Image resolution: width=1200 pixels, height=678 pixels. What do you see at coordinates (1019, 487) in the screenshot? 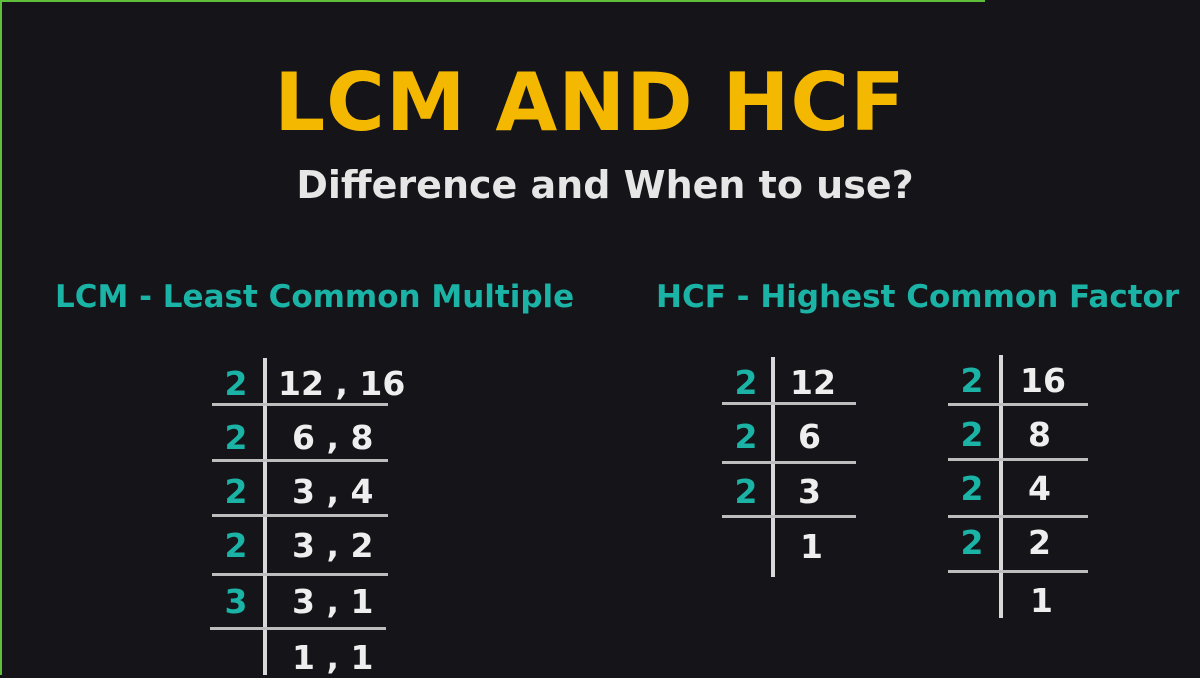
I see `hcf-division-ladder-16: 2 16 2 8 2 4 2 2 1` at bounding box center [1019, 487].